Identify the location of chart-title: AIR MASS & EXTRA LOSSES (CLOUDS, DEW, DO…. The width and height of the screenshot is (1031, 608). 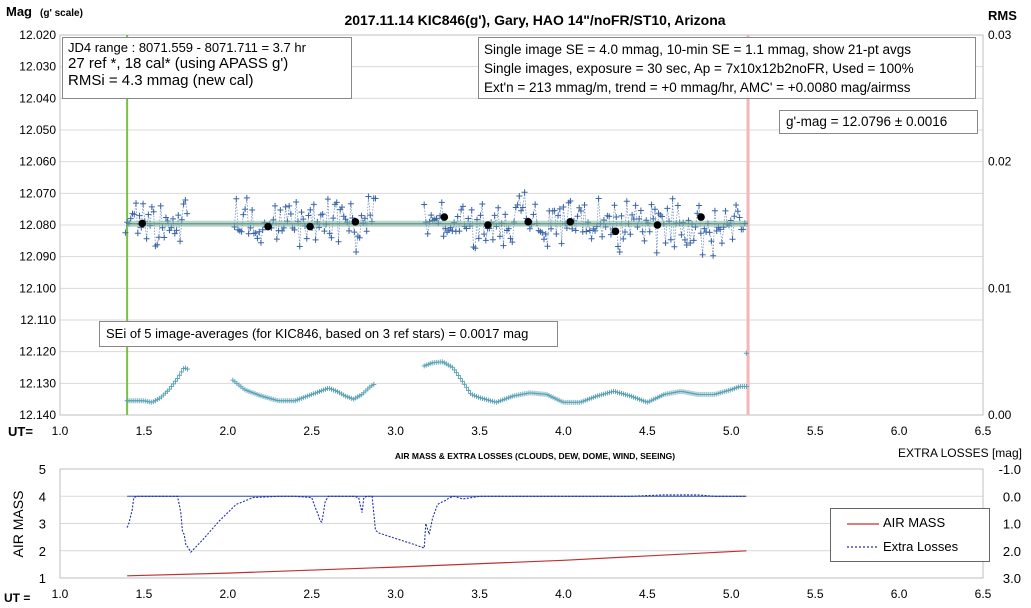
(535, 456).